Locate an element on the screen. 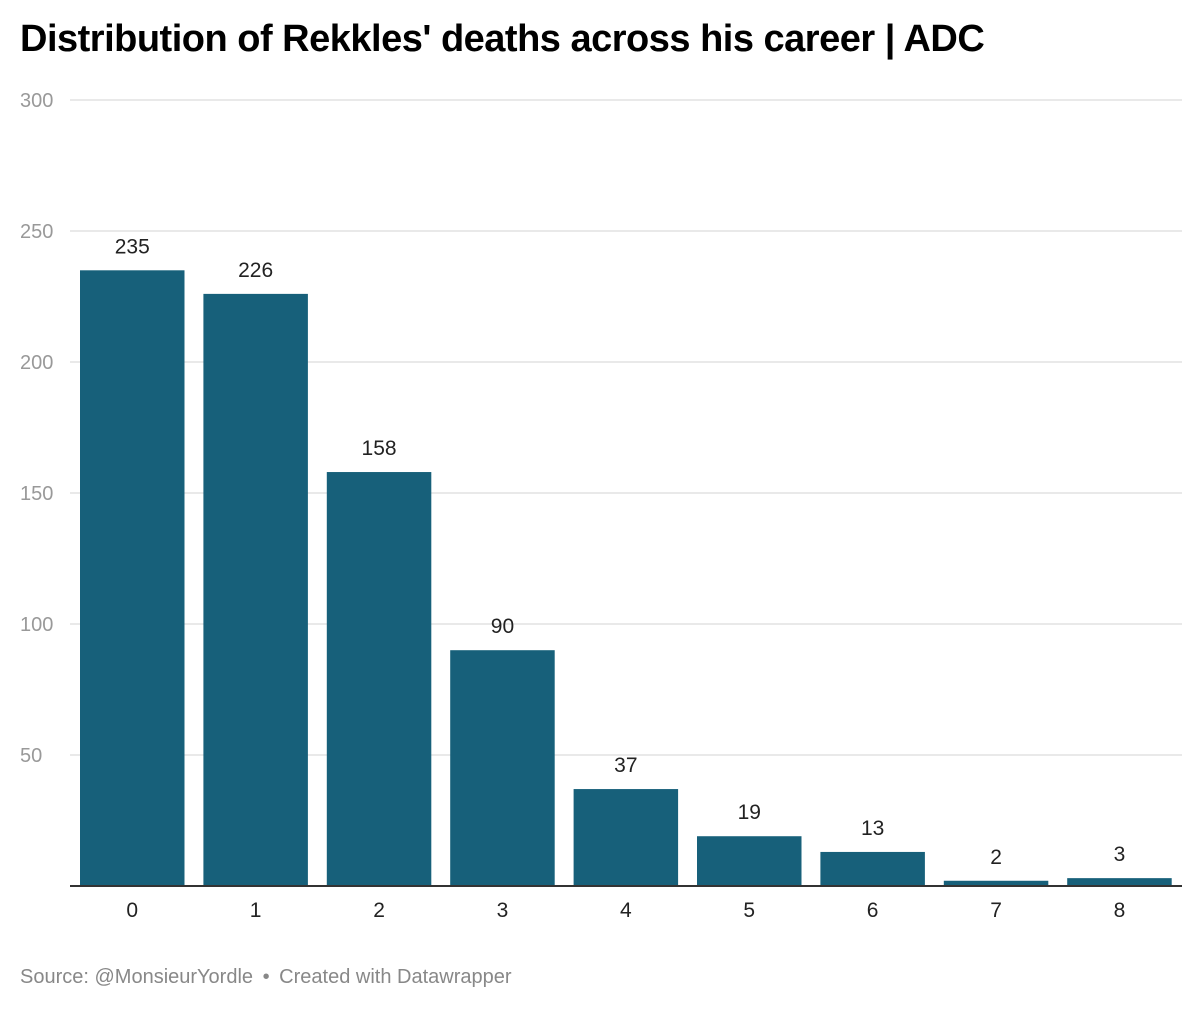 This screenshot has width=1200, height=1012. value-label: 3 is located at coordinates (1120, 854).